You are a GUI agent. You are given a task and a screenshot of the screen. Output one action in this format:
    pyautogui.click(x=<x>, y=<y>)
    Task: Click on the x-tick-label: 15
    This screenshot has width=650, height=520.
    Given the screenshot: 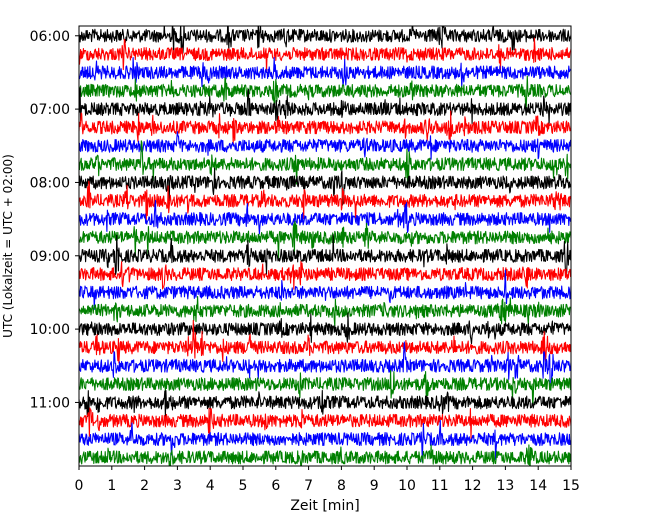 What is the action you would take?
    pyautogui.click(x=571, y=486)
    